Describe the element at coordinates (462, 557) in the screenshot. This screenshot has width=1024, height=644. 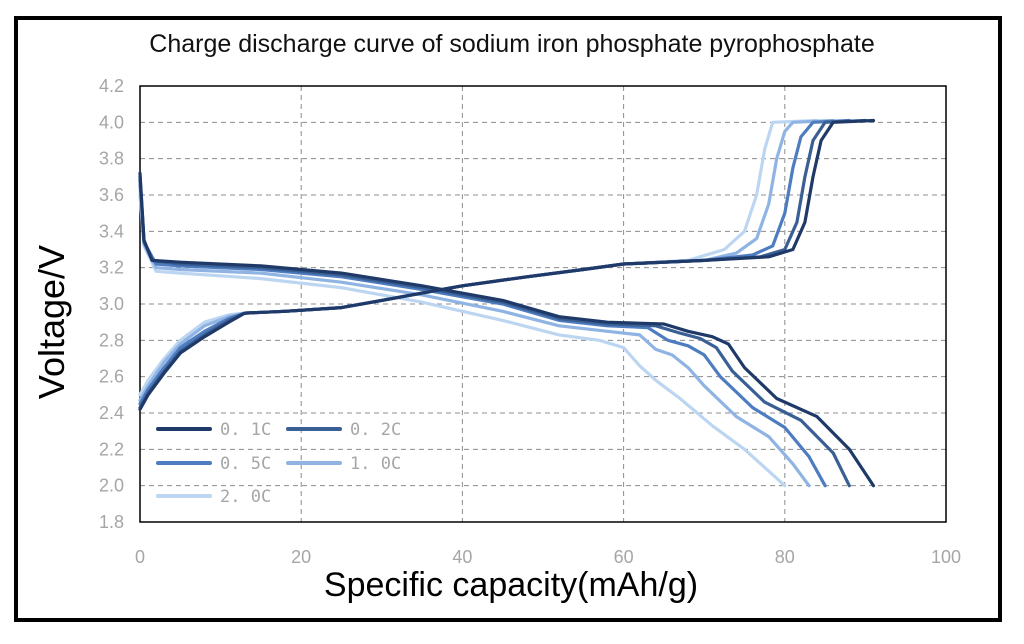
I see `x-tick-label-2: 40` at that location.